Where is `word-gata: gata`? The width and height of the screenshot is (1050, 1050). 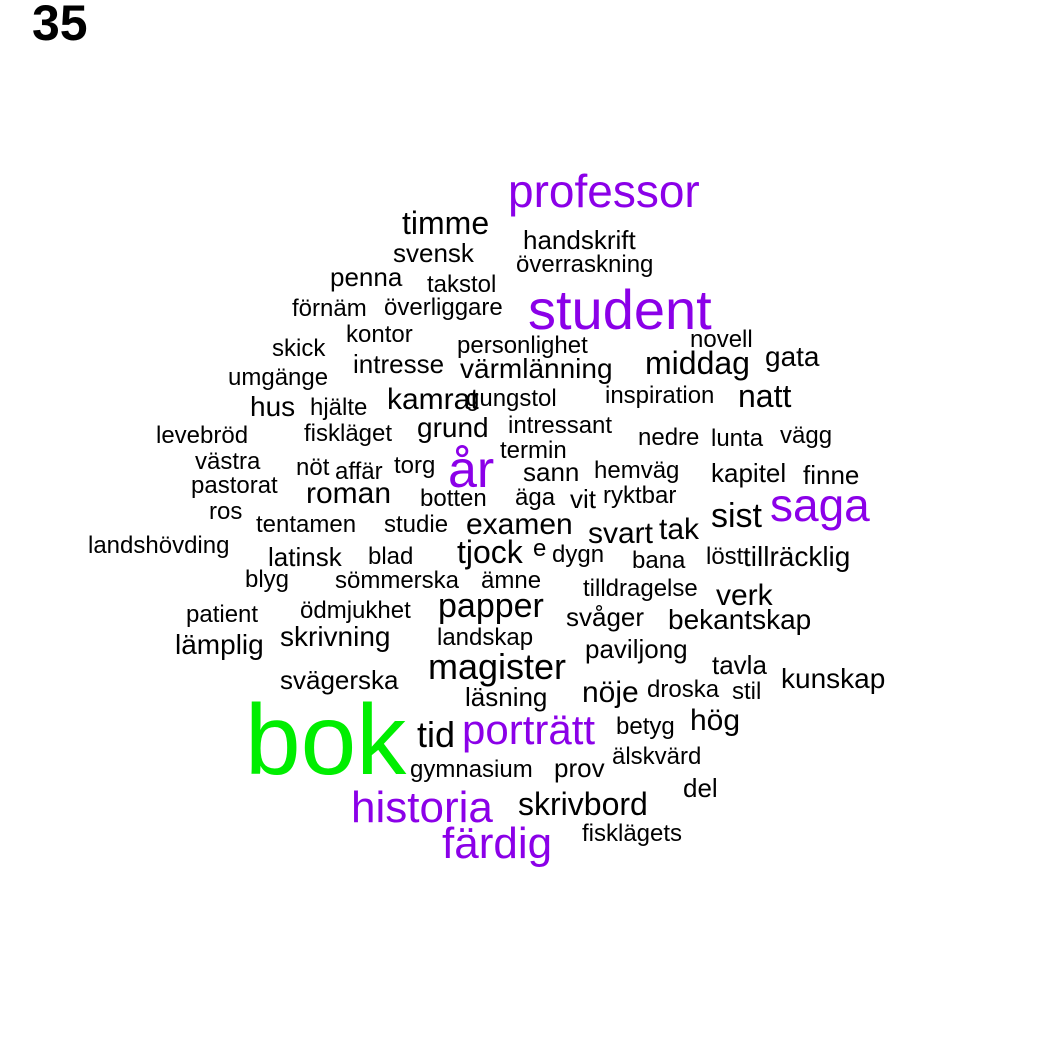
word-gata: gata is located at coordinates (792, 357).